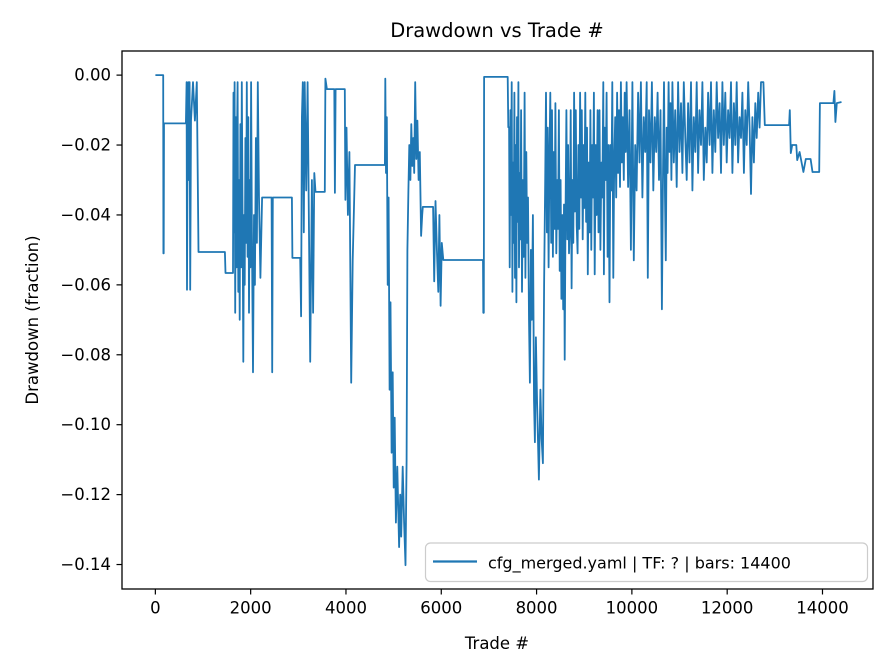 Image resolution: width=896 pixels, height=672 pixels. I want to click on x-tick-label: 6000, so click(441, 608).